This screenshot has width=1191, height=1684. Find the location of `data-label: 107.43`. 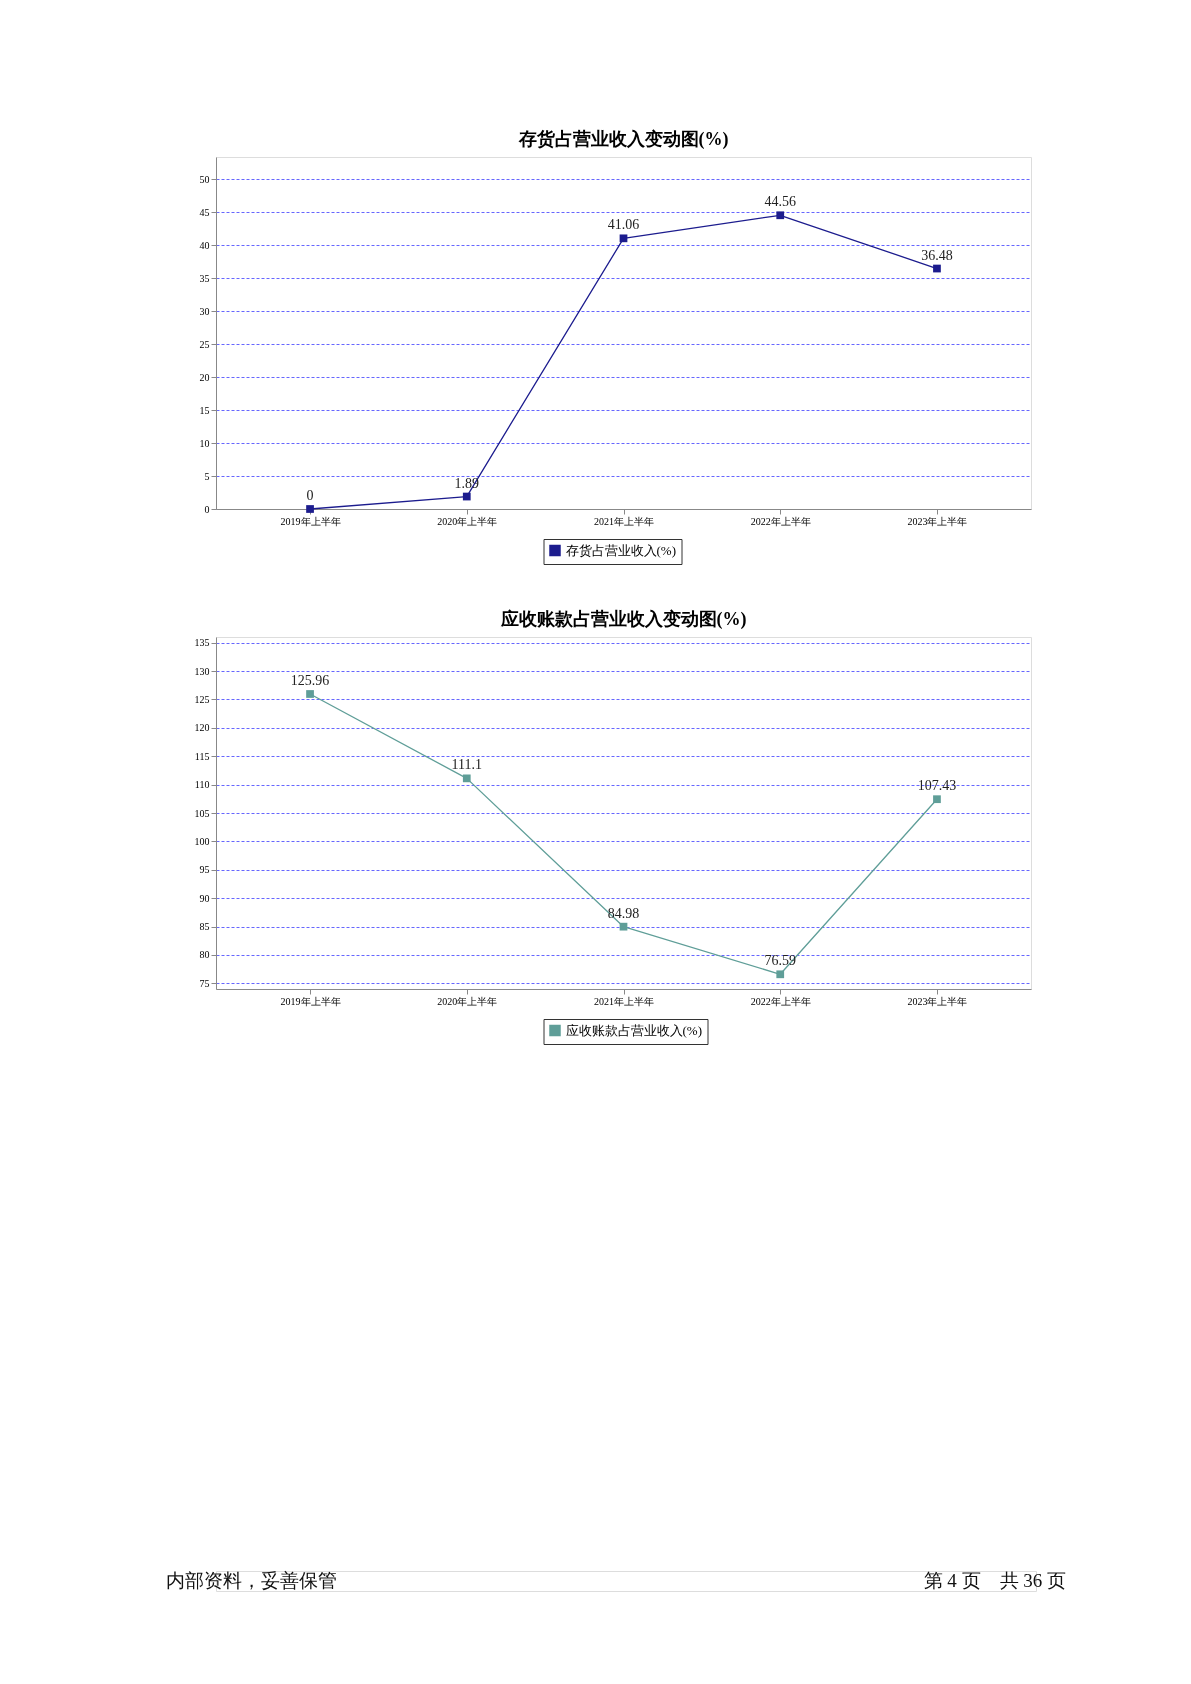

data-label: 107.43 is located at coordinates (937, 786).